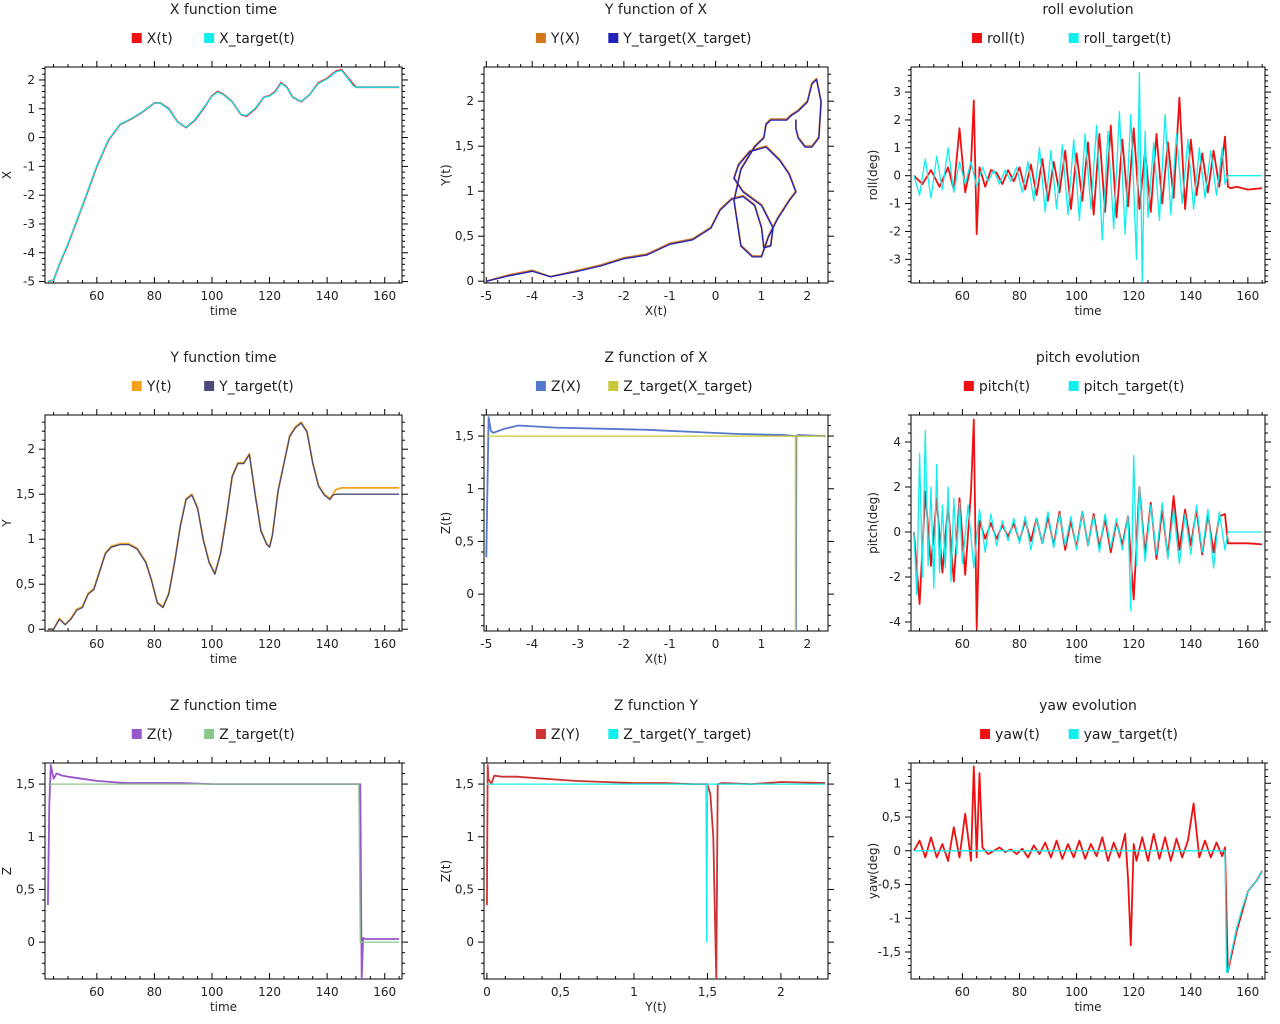 The width and height of the screenshot is (1280, 1024). I want to click on legend-label: Z_target(Y_target), so click(687, 735).